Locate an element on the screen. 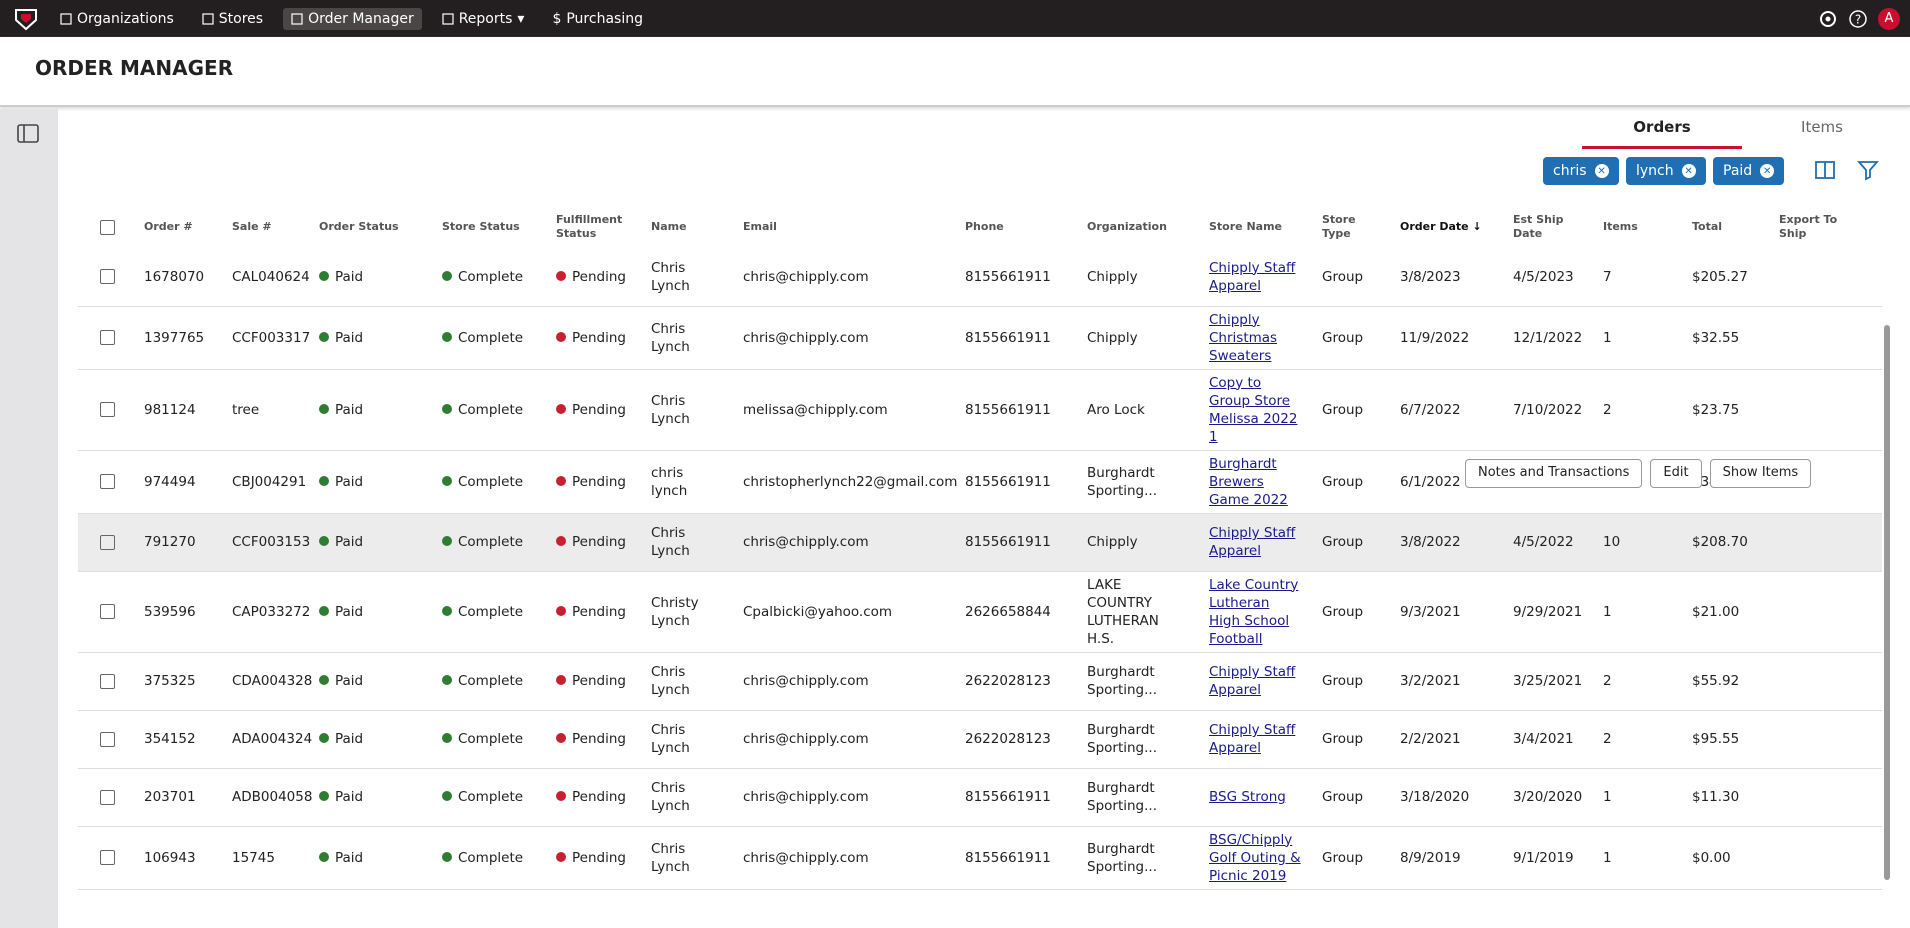 This screenshot has width=1910, height=928. column-header: Est Ship Date is located at coordinates (1554, 227).